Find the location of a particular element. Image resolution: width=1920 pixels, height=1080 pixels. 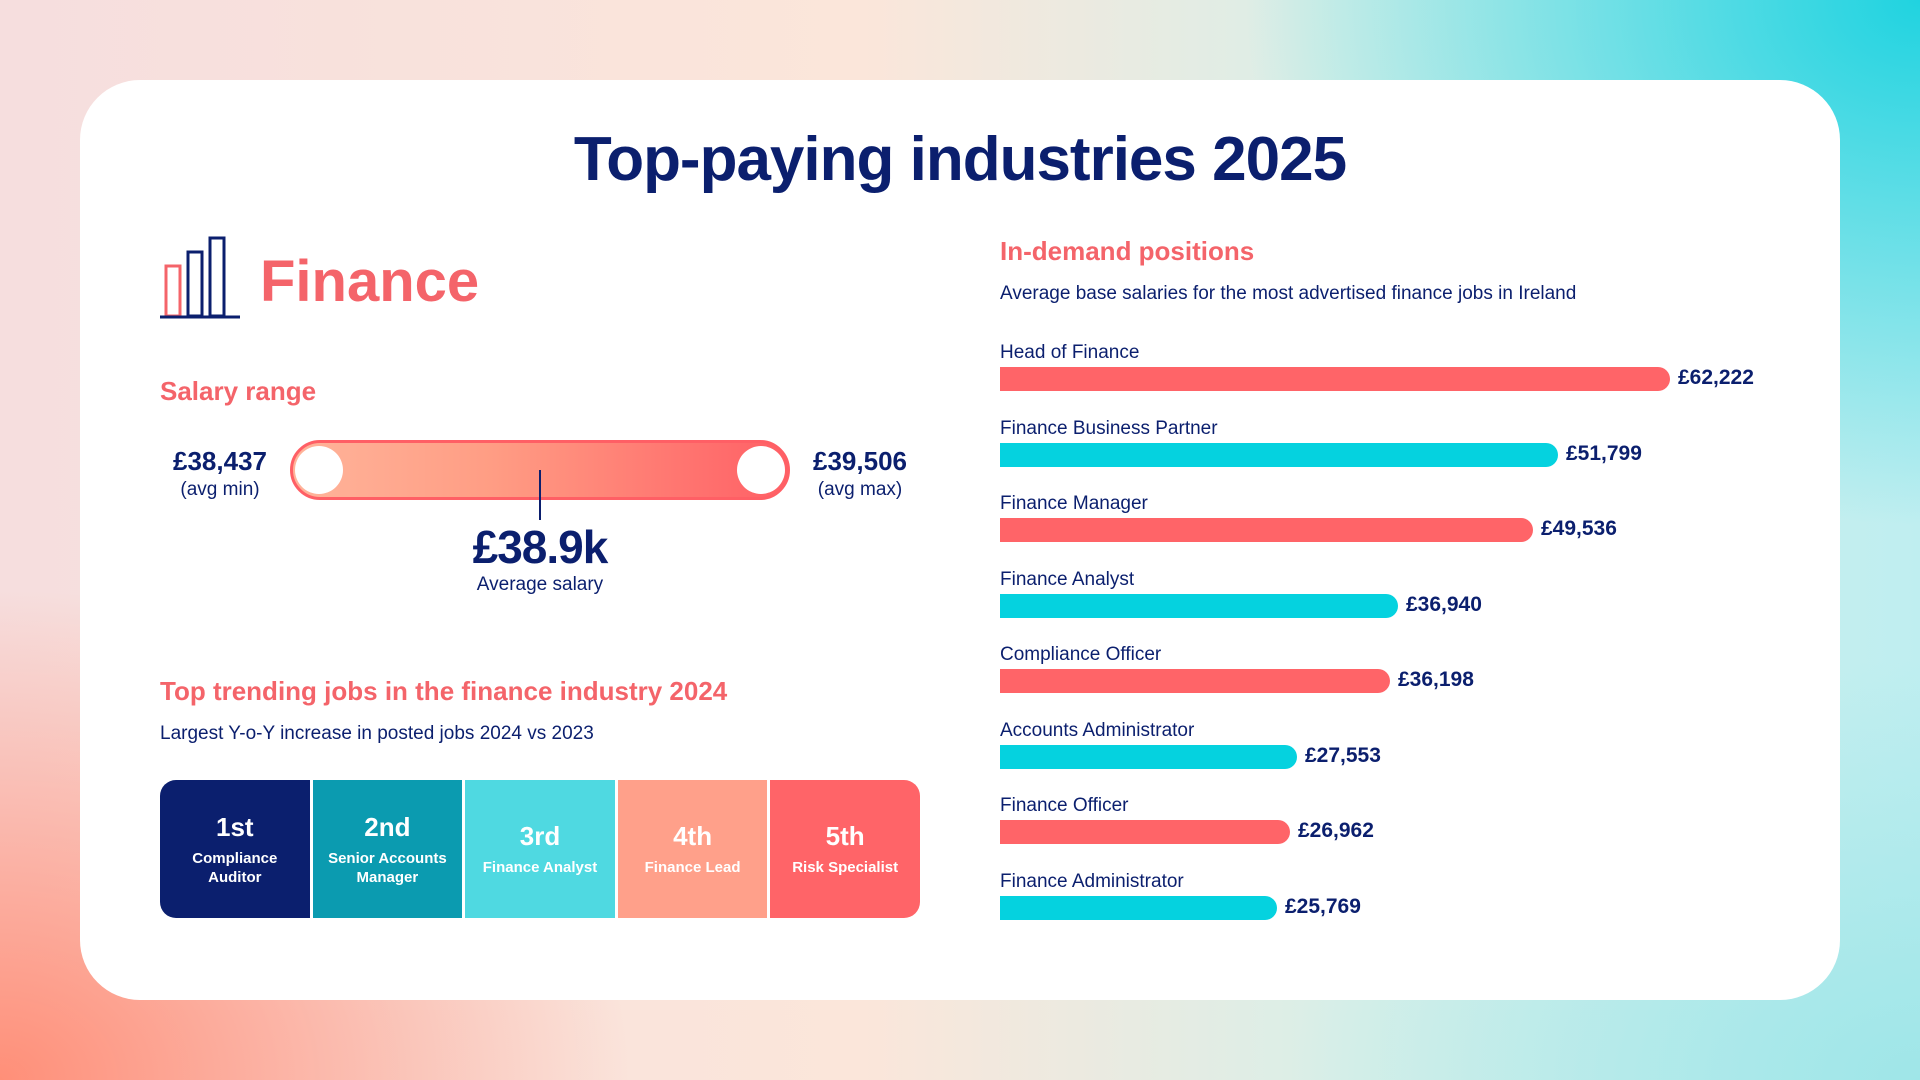

rank-job: Finance Lead is located at coordinates (692, 867).